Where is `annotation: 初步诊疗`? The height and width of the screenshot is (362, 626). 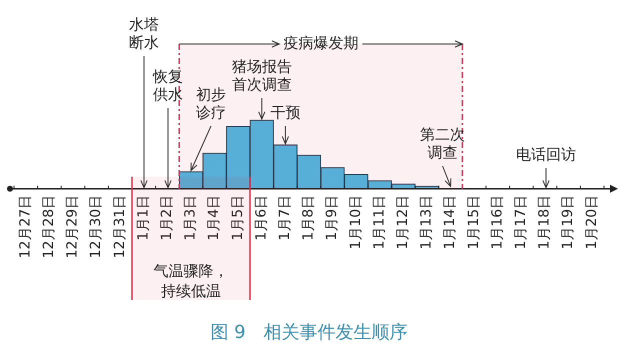
annotation: 初步诊疗 is located at coordinates (211, 103).